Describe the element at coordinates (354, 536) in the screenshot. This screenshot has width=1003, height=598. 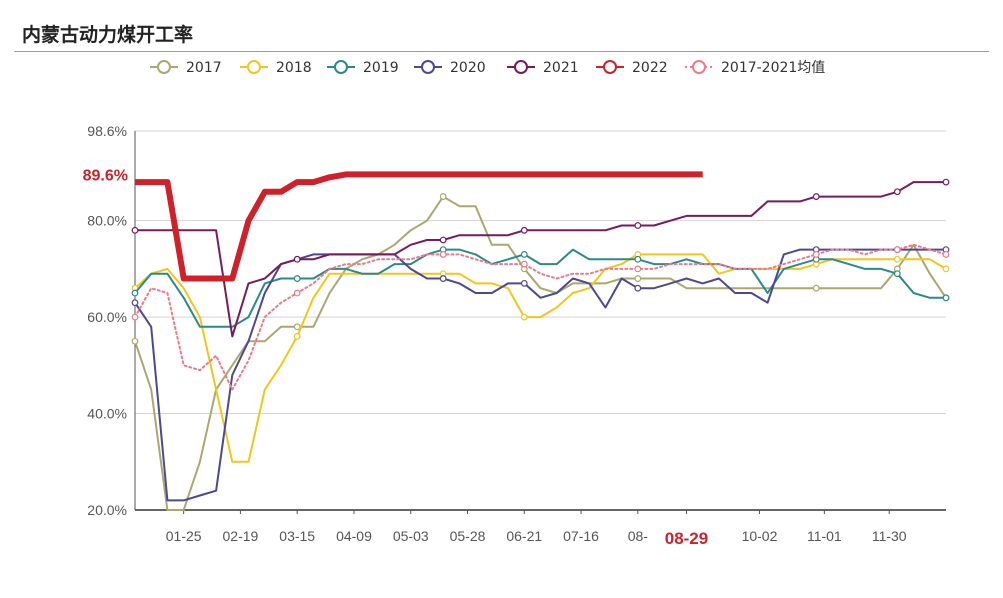
I see `x-tick-label: 04-09` at that location.